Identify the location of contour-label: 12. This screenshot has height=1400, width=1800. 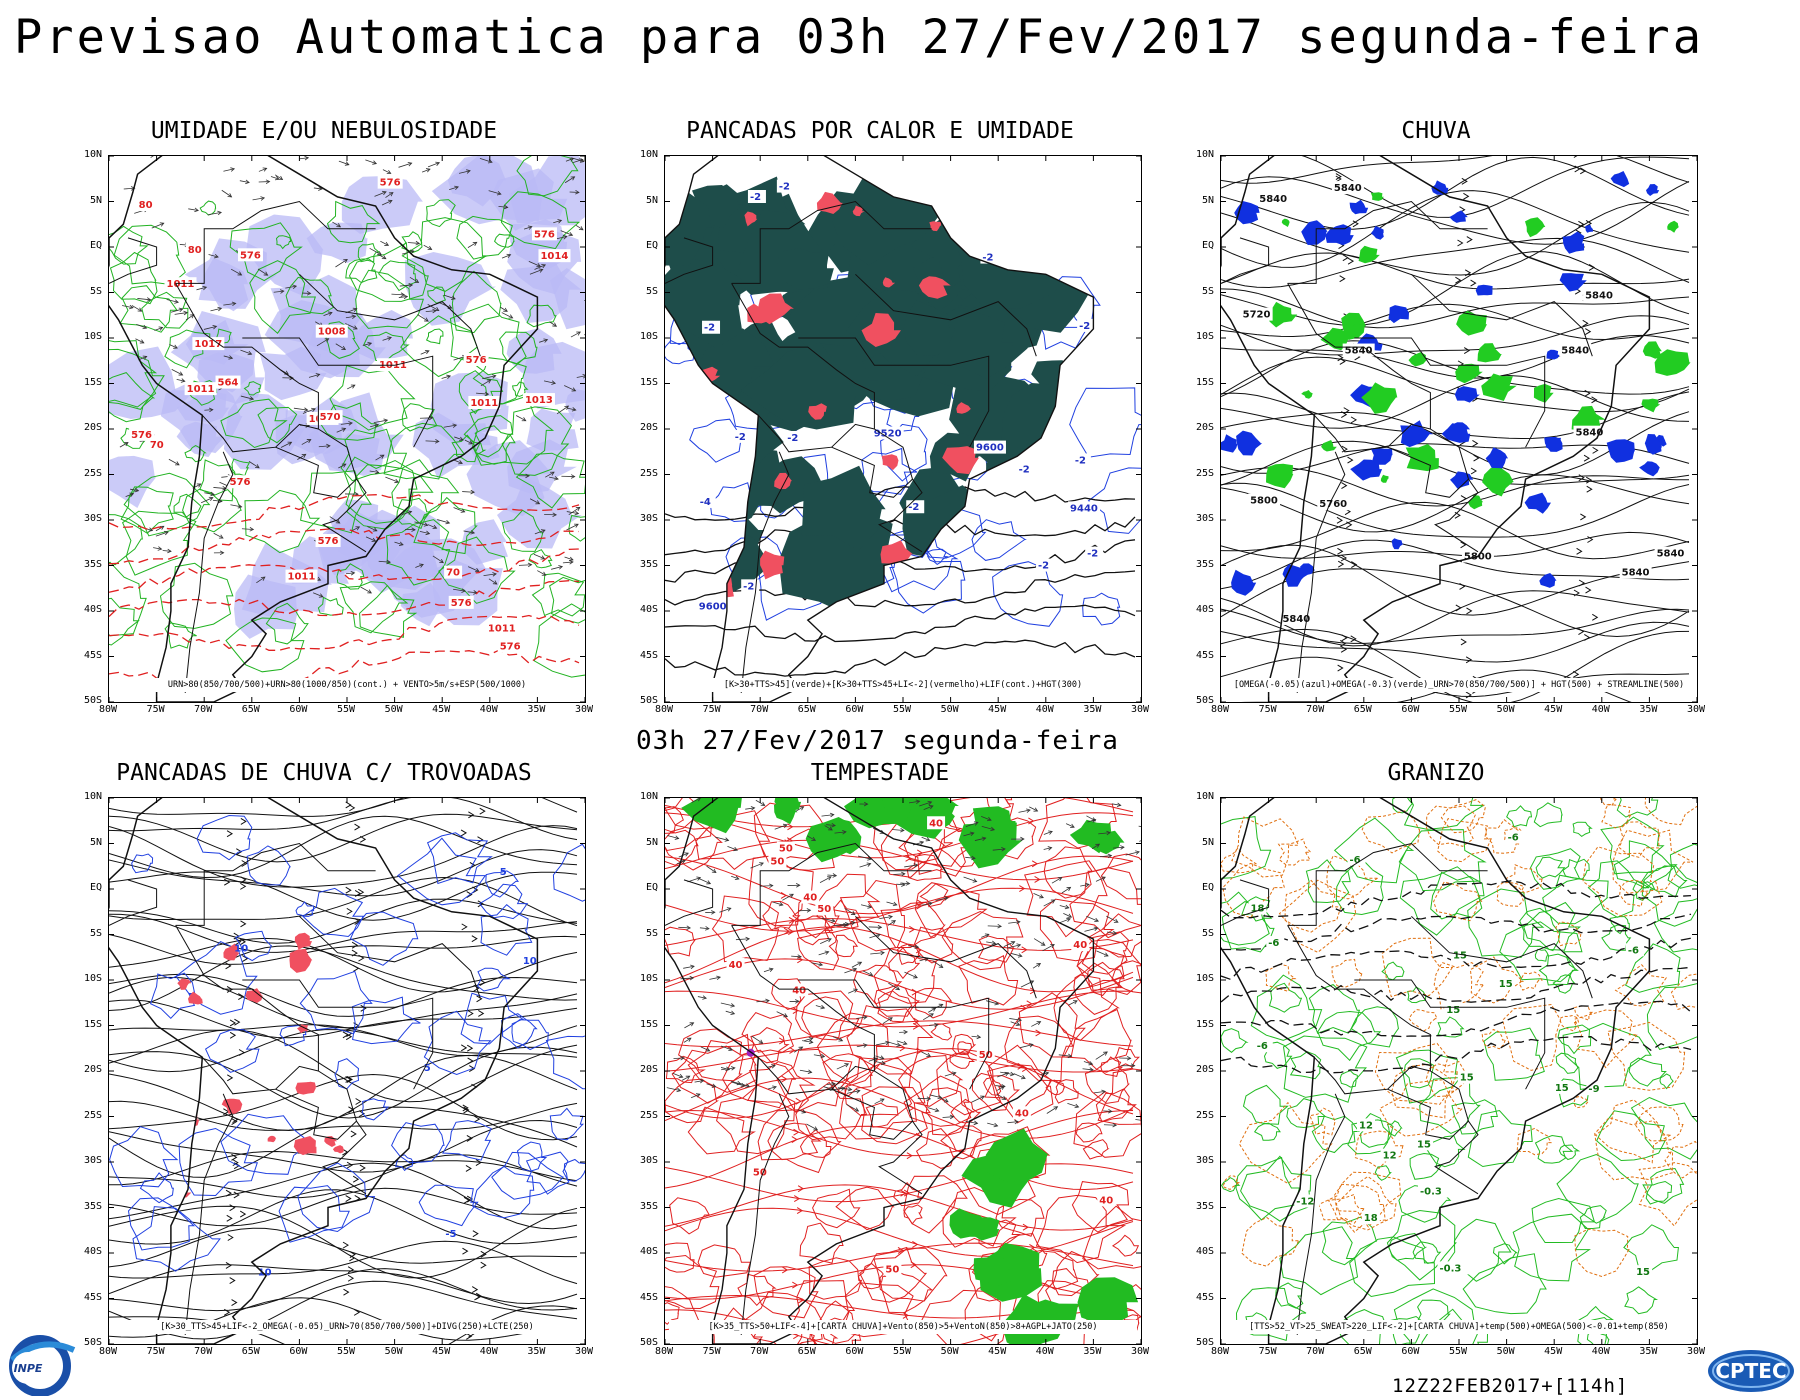
(1390, 1156).